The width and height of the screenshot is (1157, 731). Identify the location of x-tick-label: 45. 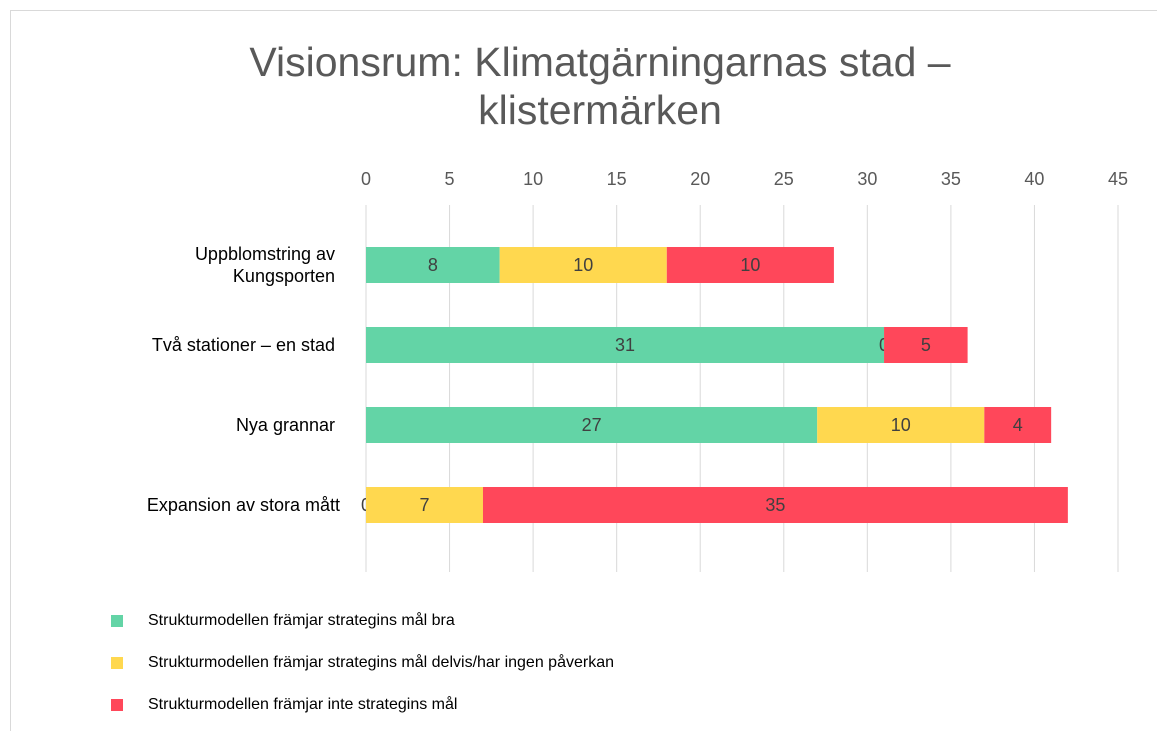
(1118, 179).